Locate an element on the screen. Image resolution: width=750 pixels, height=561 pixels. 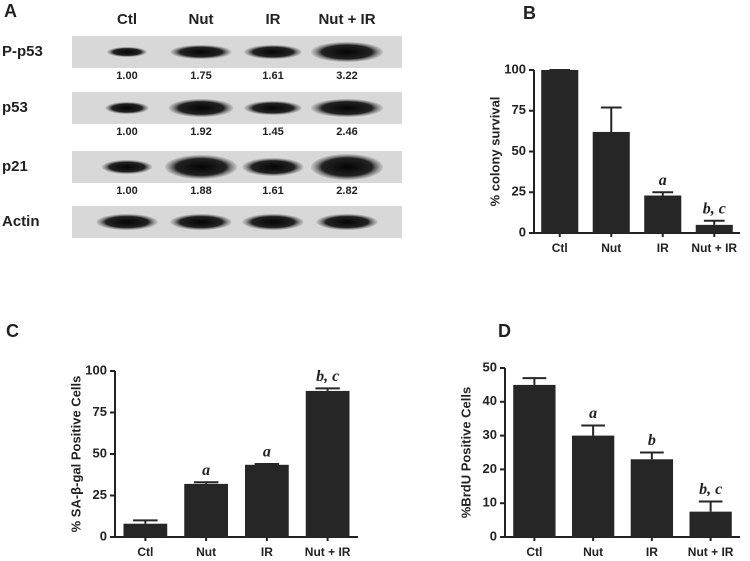
panel-label: C is located at coordinates (12, 331).